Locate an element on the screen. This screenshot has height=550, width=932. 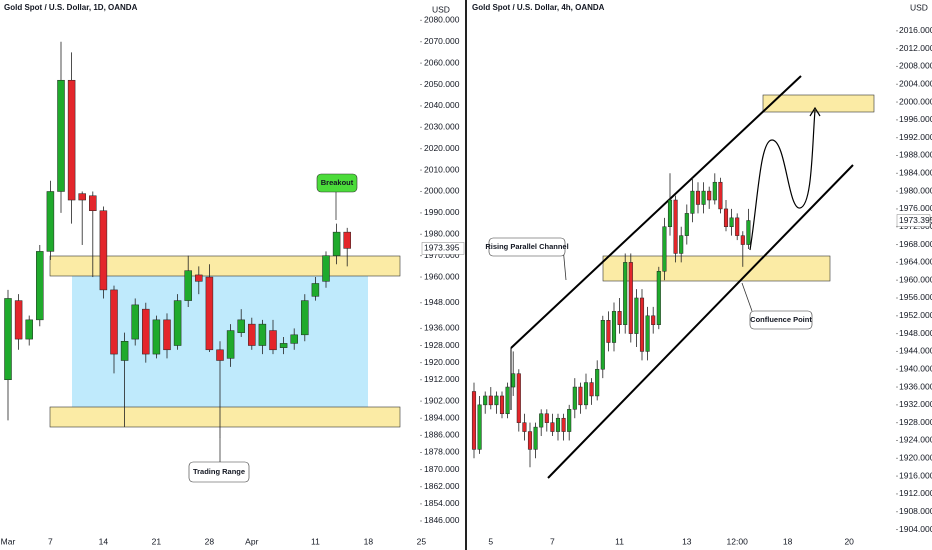
x-tick-label: Mar is located at coordinates (8, 541).